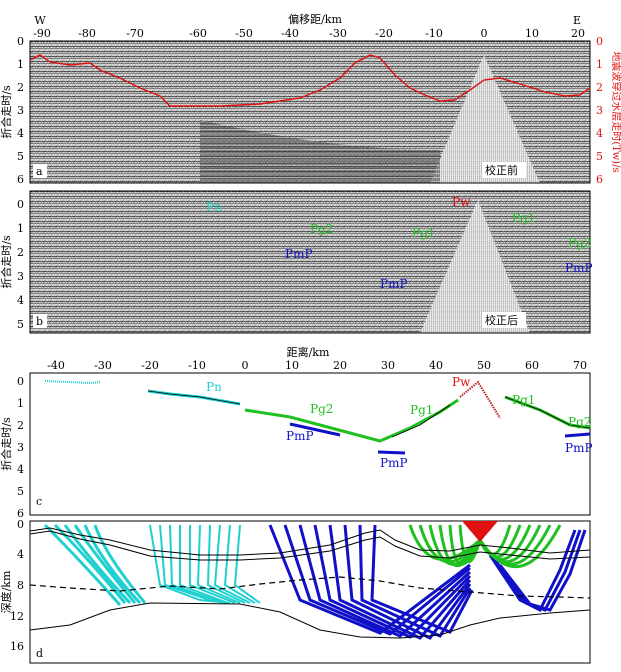 This screenshot has height=672, width=621. Describe the element at coordinates (599, 156) in the screenshot. I see `right-tick: 5` at that location.